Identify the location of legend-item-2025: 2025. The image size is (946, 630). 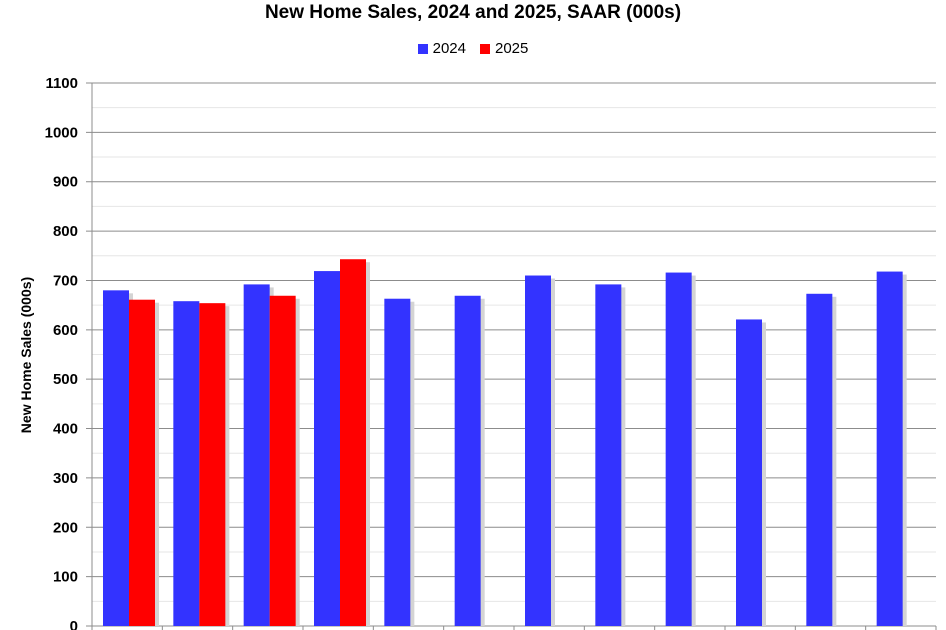
(504, 48).